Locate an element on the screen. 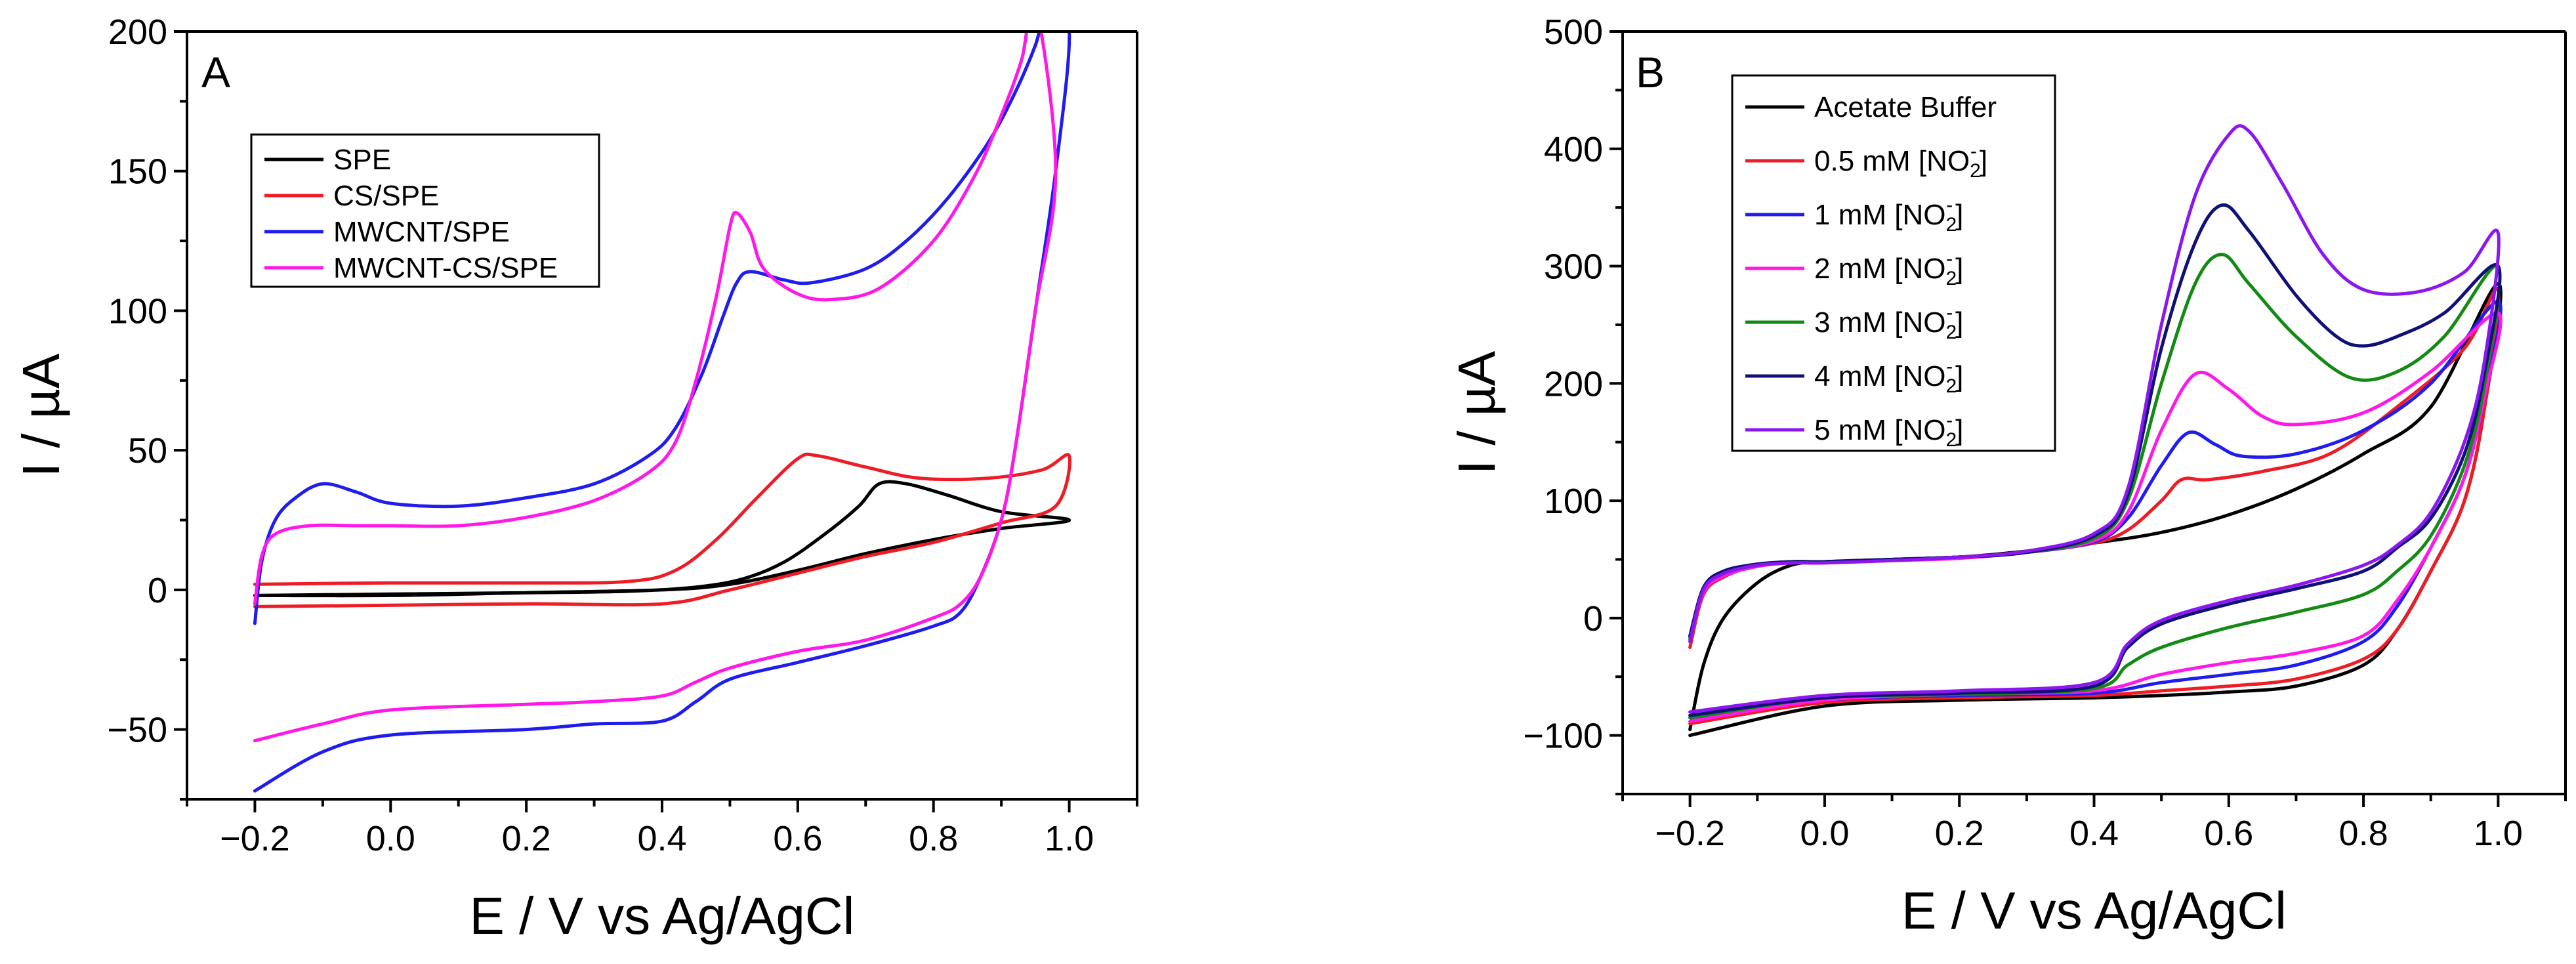 The width and height of the screenshot is (2576, 964). legend-entry: 4 mM [NO2-] is located at coordinates (1854, 376).